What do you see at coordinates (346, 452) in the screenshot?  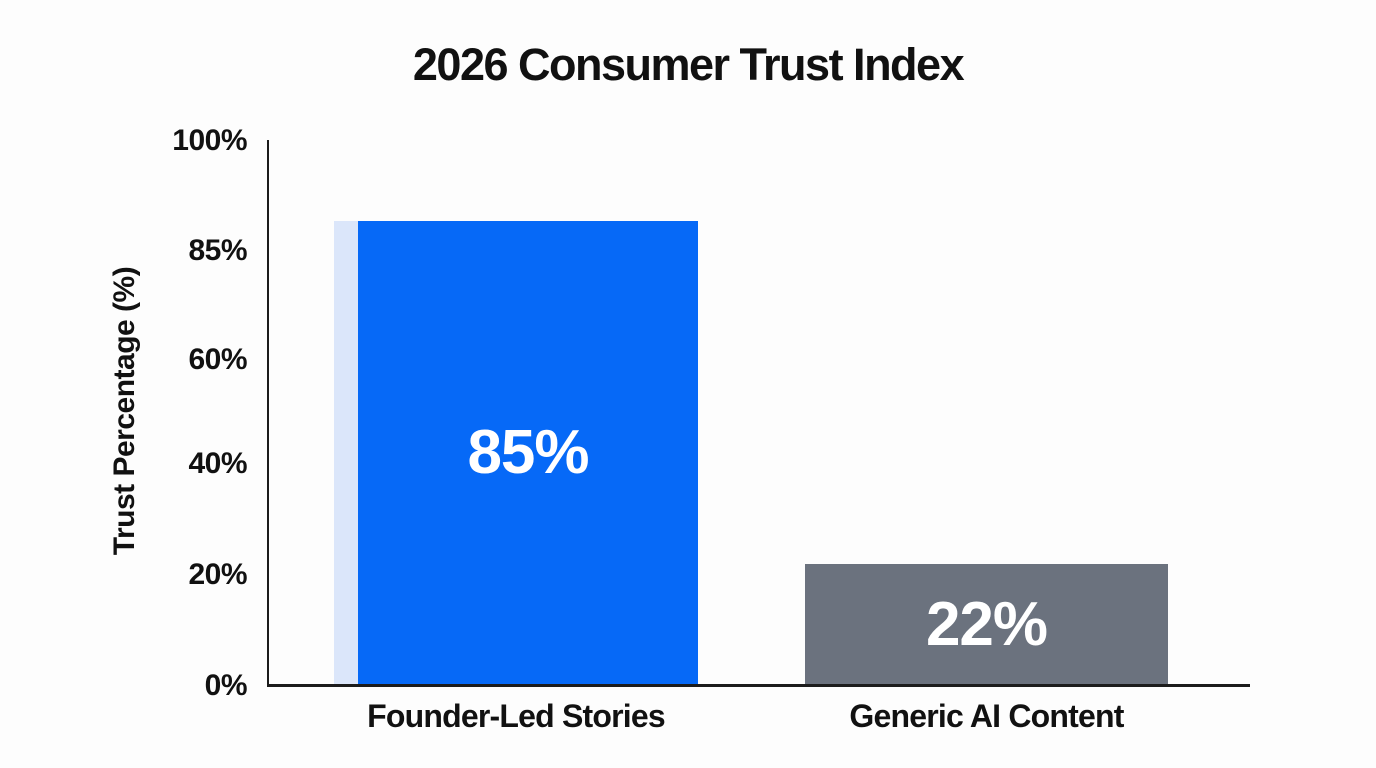 I see `bar-accent-strip` at bounding box center [346, 452].